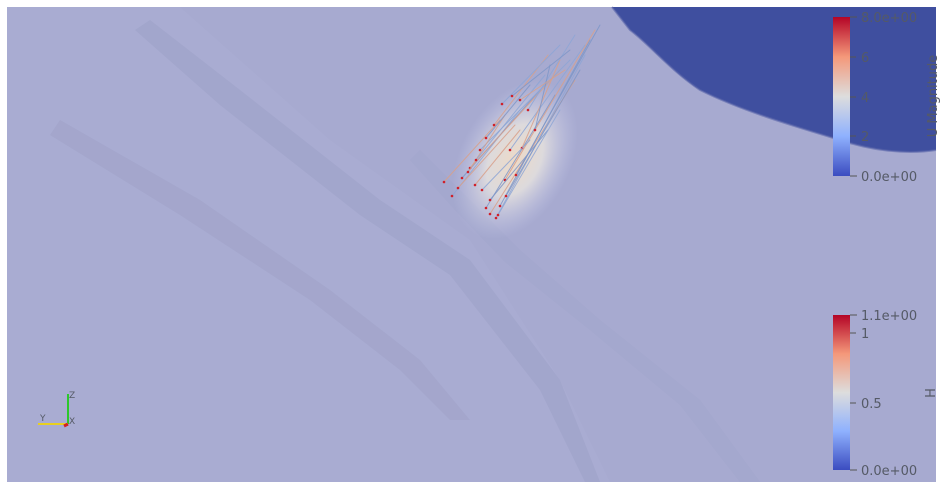  Describe the element at coordinates (42, 419) in the screenshot. I see `y-axis-label: Y` at that location.